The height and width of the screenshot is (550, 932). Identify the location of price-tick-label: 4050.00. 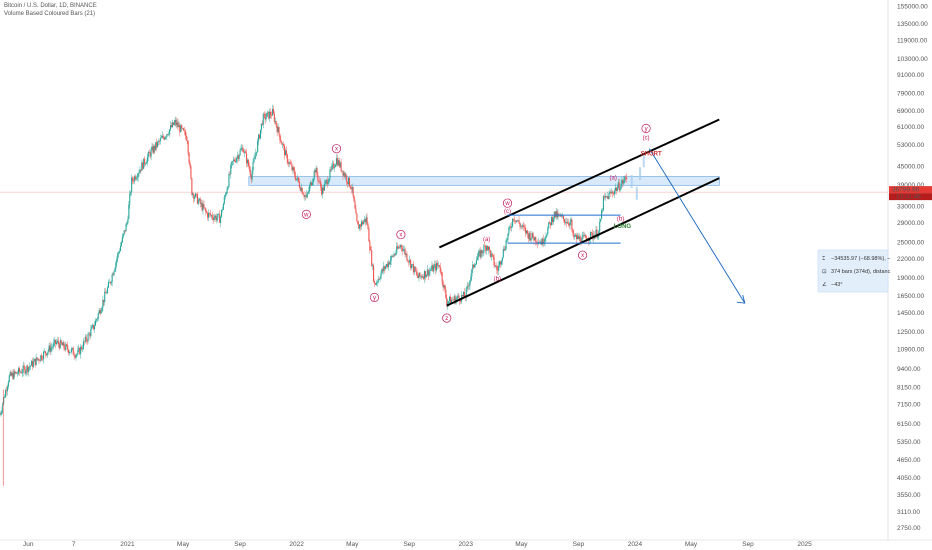
(909, 478).